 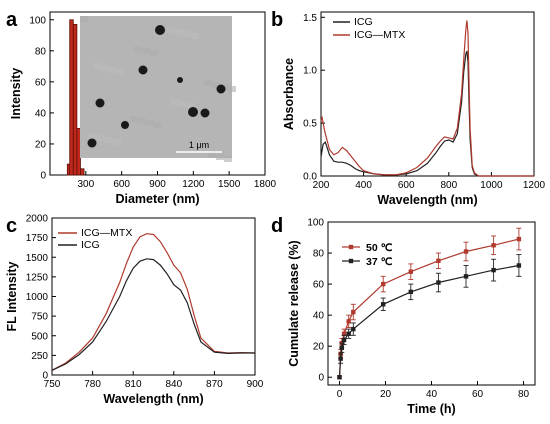 What do you see at coordinates (41, 82) in the screenshot?
I see `y-tick-label: 60` at bounding box center [41, 82].